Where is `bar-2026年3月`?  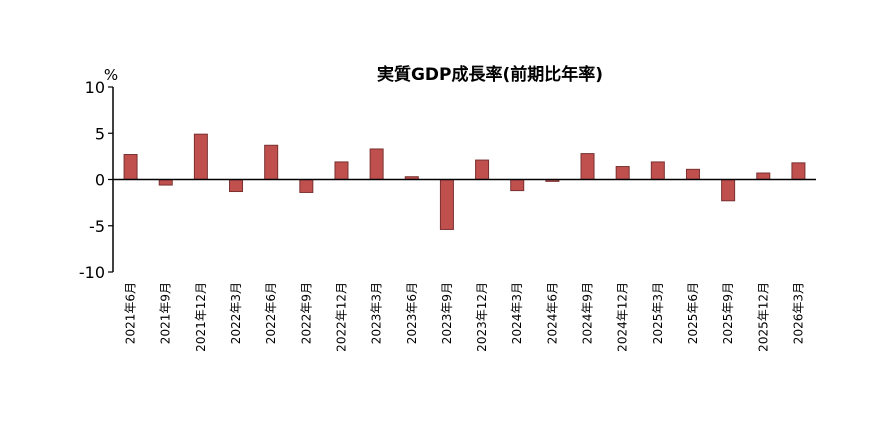 bar-2026年3月 is located at coordinates (798, 171).